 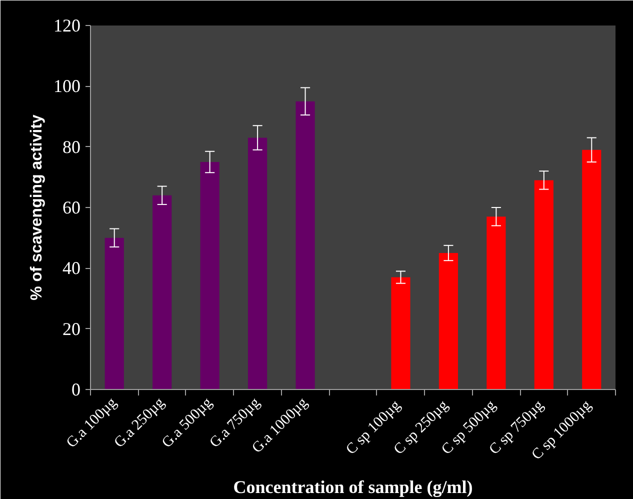 I want to click on y-axis-title: % of scavenging activity, so click(x=37, y=207).